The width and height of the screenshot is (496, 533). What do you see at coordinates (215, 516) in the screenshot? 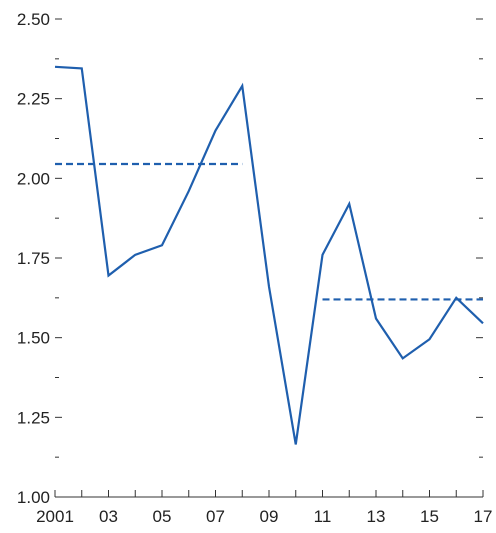
I see `x-tick-label: 07` at bounding box center [215, 516].